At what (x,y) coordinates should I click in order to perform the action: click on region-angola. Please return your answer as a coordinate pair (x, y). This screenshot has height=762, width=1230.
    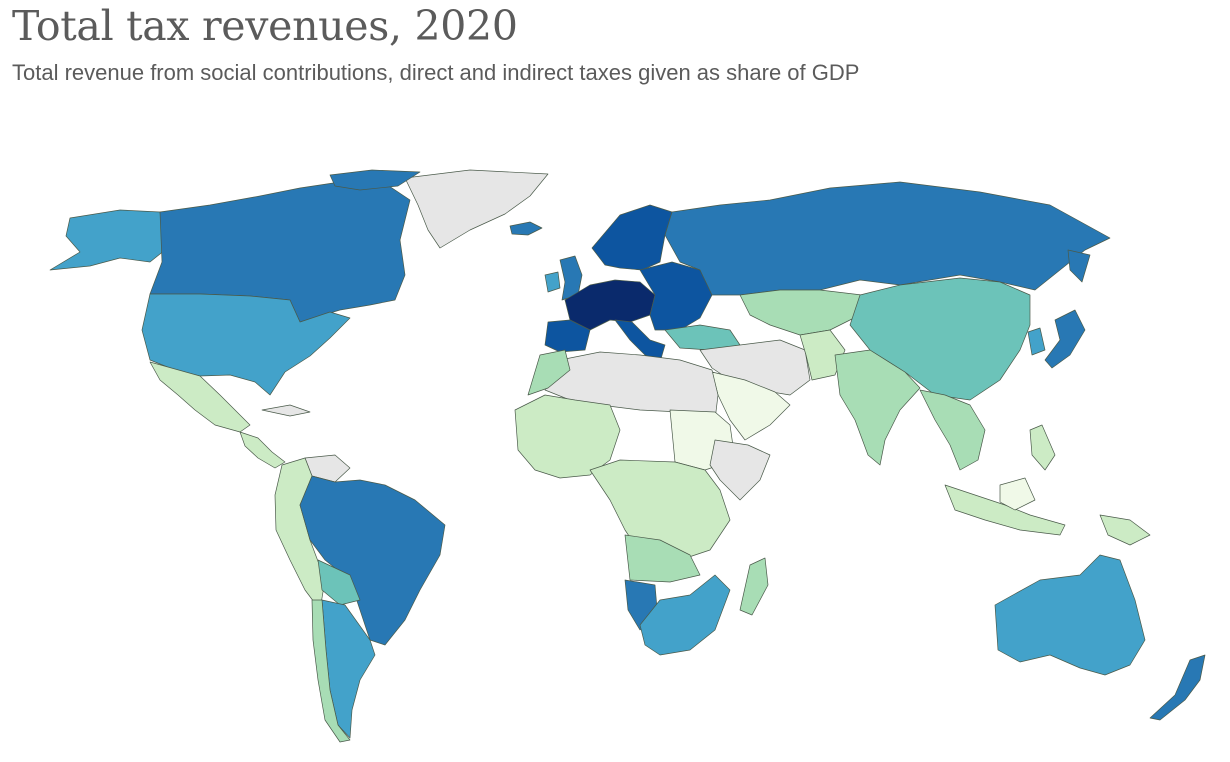
    Looking at the image, I should click on (662, 558).